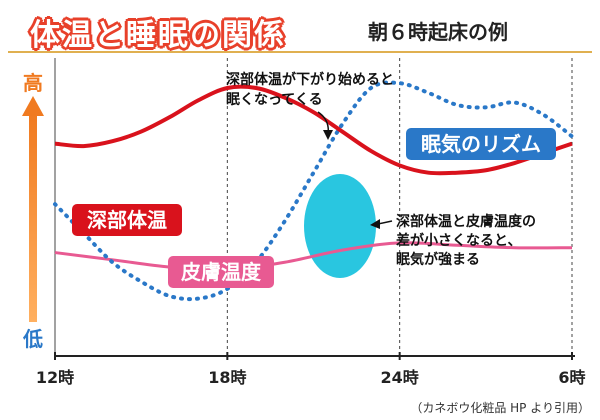 The width and height of the screenshot is (600, 420). What do you see at coordinates (466, 221) in the screenshot?
I see `annotation-diff-note-0: 深部体温と皮膚温度の` at bounding box center [466, 221].